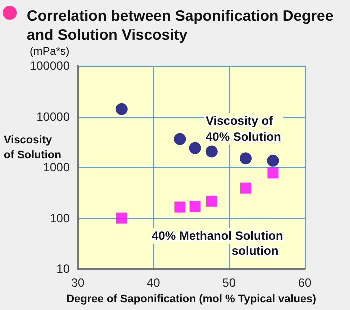 The width and height of the screenshot is (350, 310). Describe the element at coordinates (50, 66) in the screenshot. I see `y-tick-label: 100000` at that location.